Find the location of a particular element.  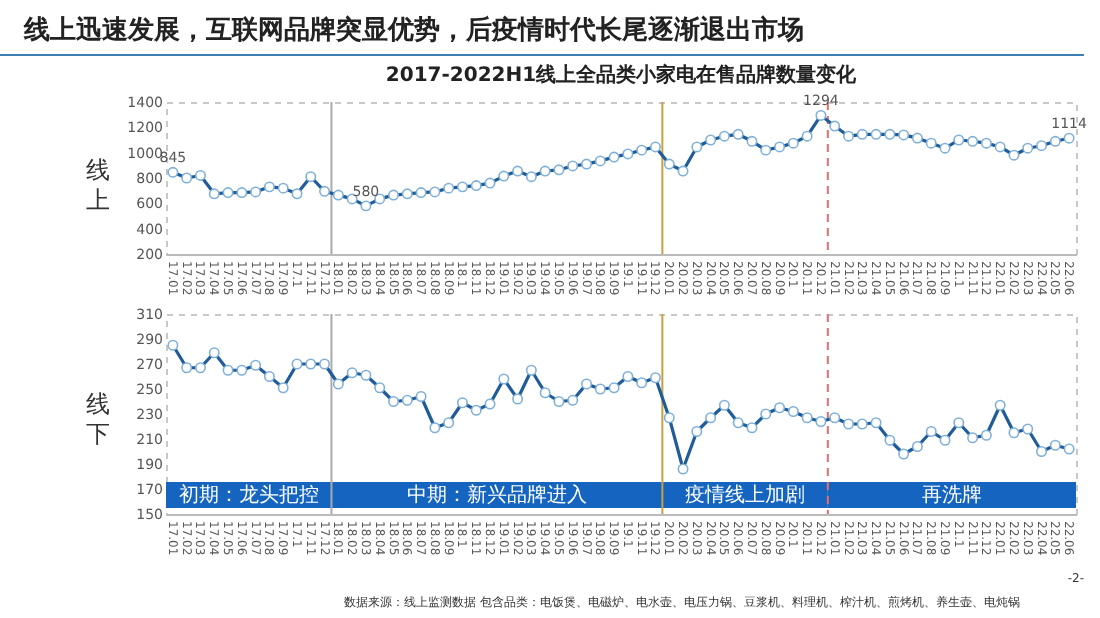

chart-subtitle: 2017-2022H1线上全品类小家电在售品牌数量变化 is located at coordinates (622, 75).